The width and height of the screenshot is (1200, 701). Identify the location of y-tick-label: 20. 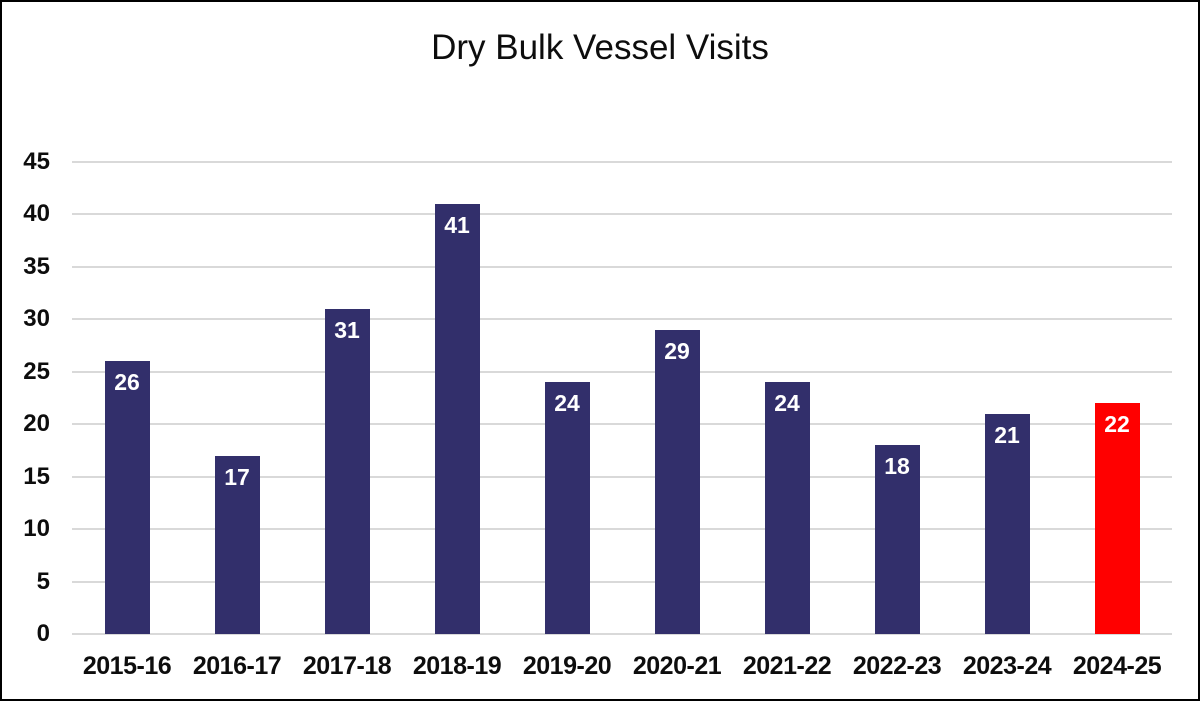
(36, 424).